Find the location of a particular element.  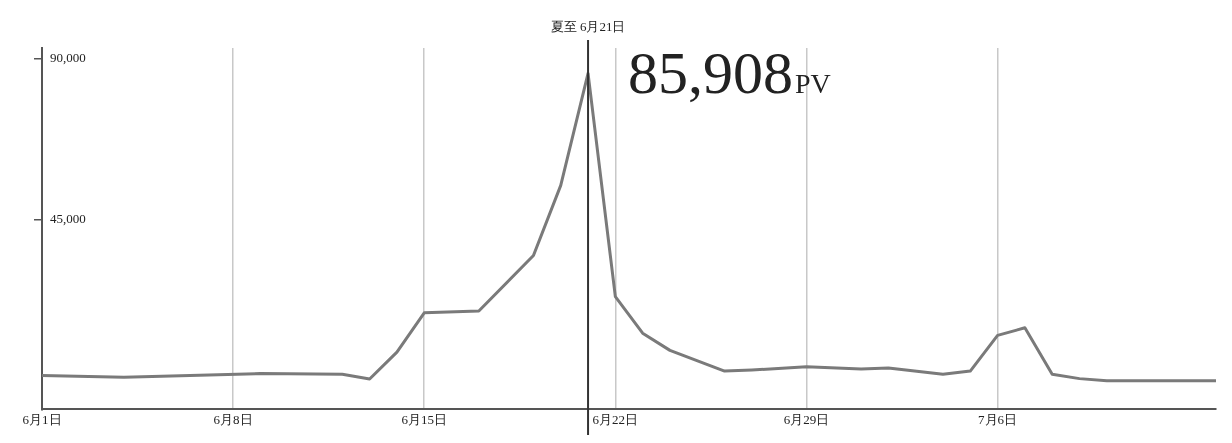

y-tick-label: 90,000 is located at coordinates (68, 58).